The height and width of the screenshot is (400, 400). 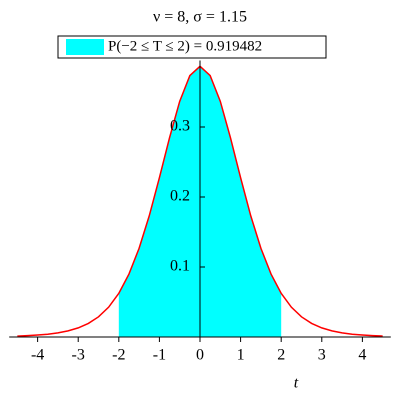 What do you see at coordinates (180, 266) in the screenshot?
I see `y-tick-label: 0.1` at bounding box center [180, 266].